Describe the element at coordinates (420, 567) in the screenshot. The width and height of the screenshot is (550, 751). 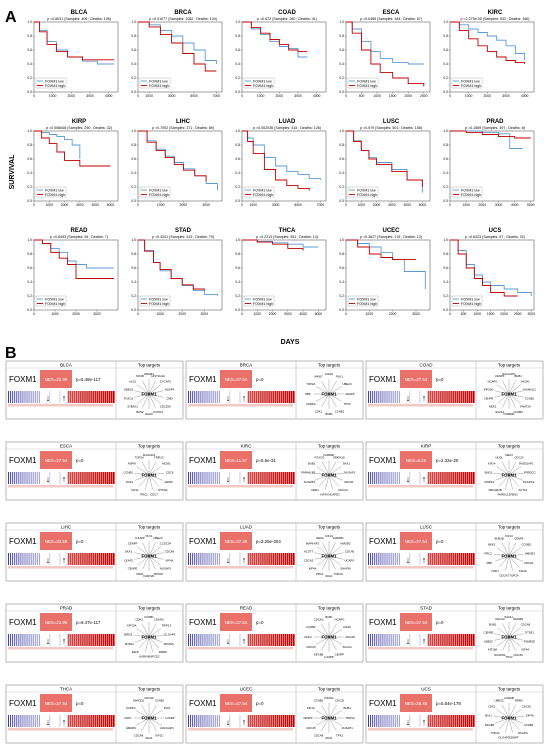
I see `rank-gradient` at that location.